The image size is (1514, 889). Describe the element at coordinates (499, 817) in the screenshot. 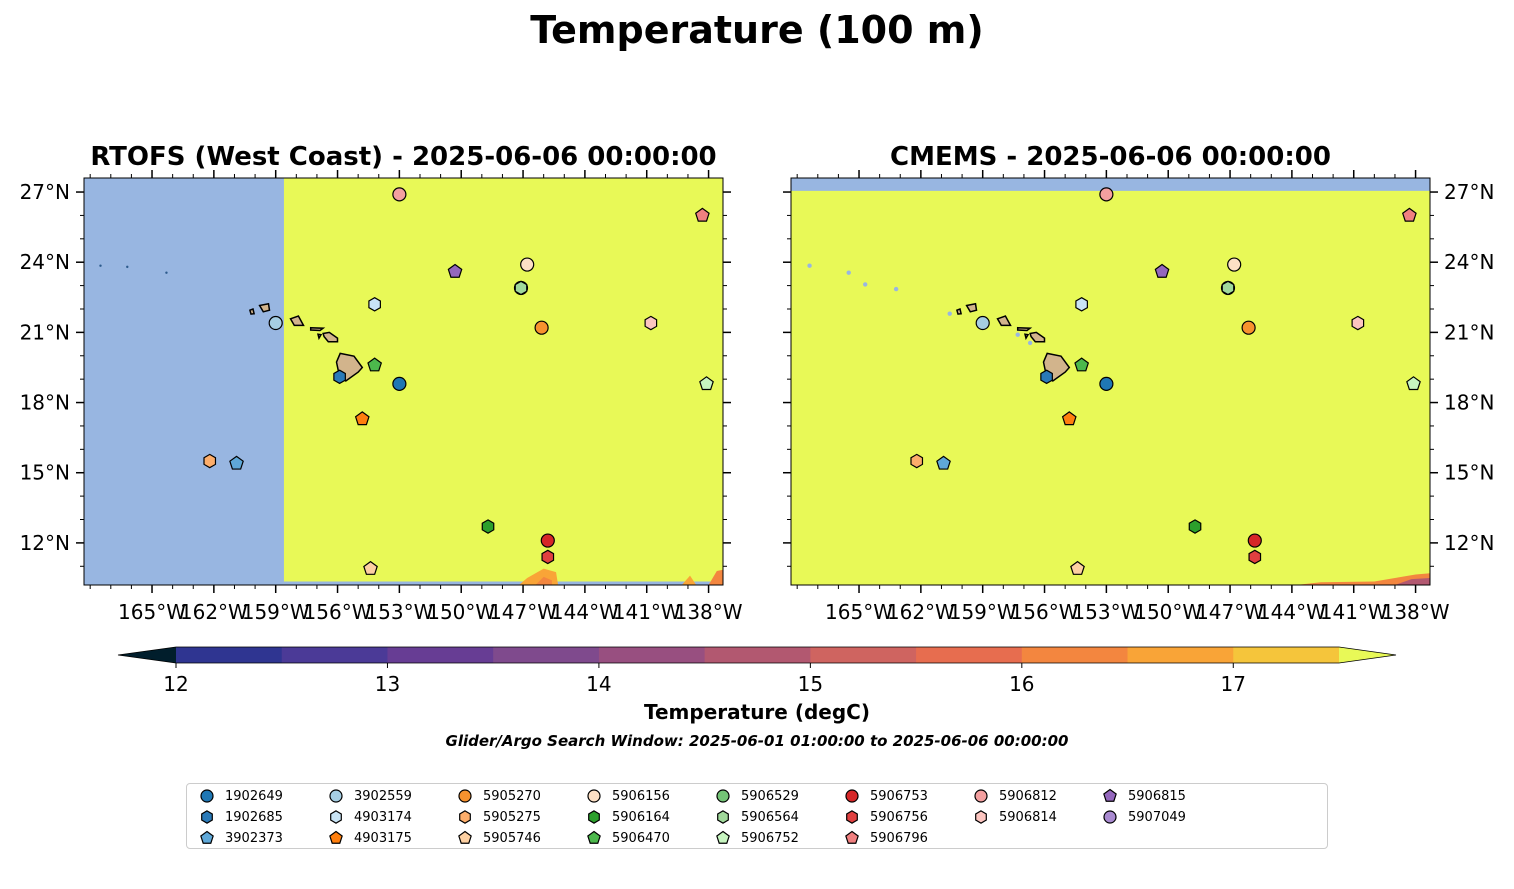

I see `legend-item-5905275: 5905275` at that location.